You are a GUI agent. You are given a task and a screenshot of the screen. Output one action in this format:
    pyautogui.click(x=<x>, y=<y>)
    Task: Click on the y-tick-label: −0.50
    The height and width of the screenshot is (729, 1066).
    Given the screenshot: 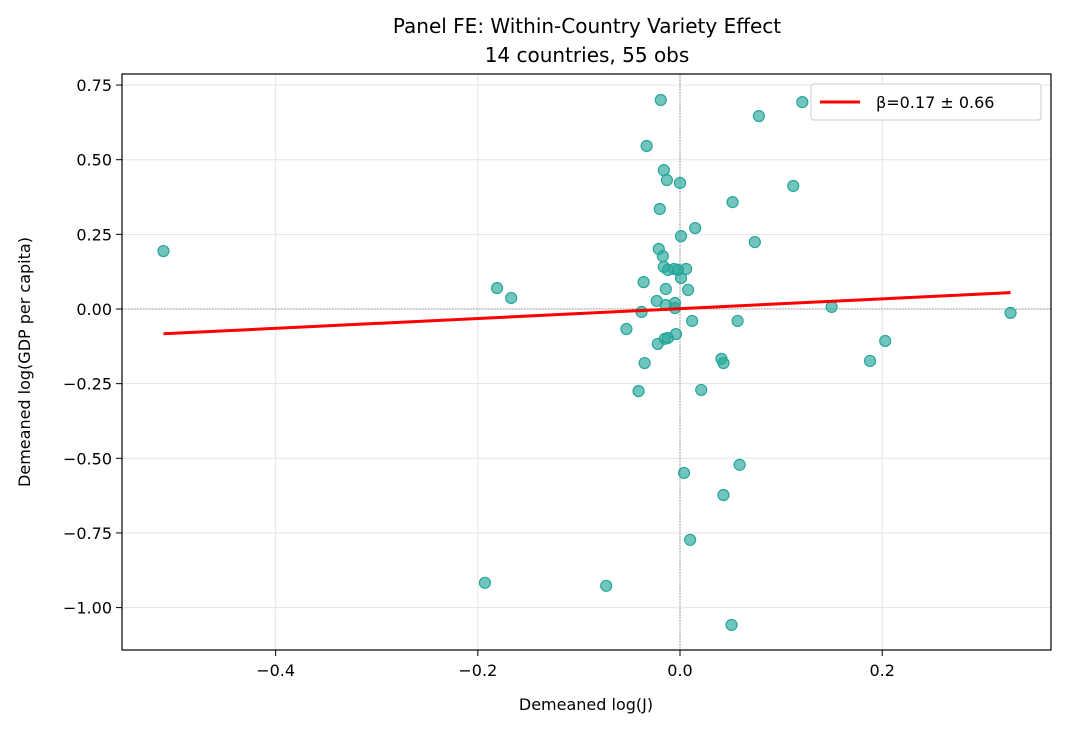 What is the action you would take?
    pyautogui.click(x=87, y=458)
    